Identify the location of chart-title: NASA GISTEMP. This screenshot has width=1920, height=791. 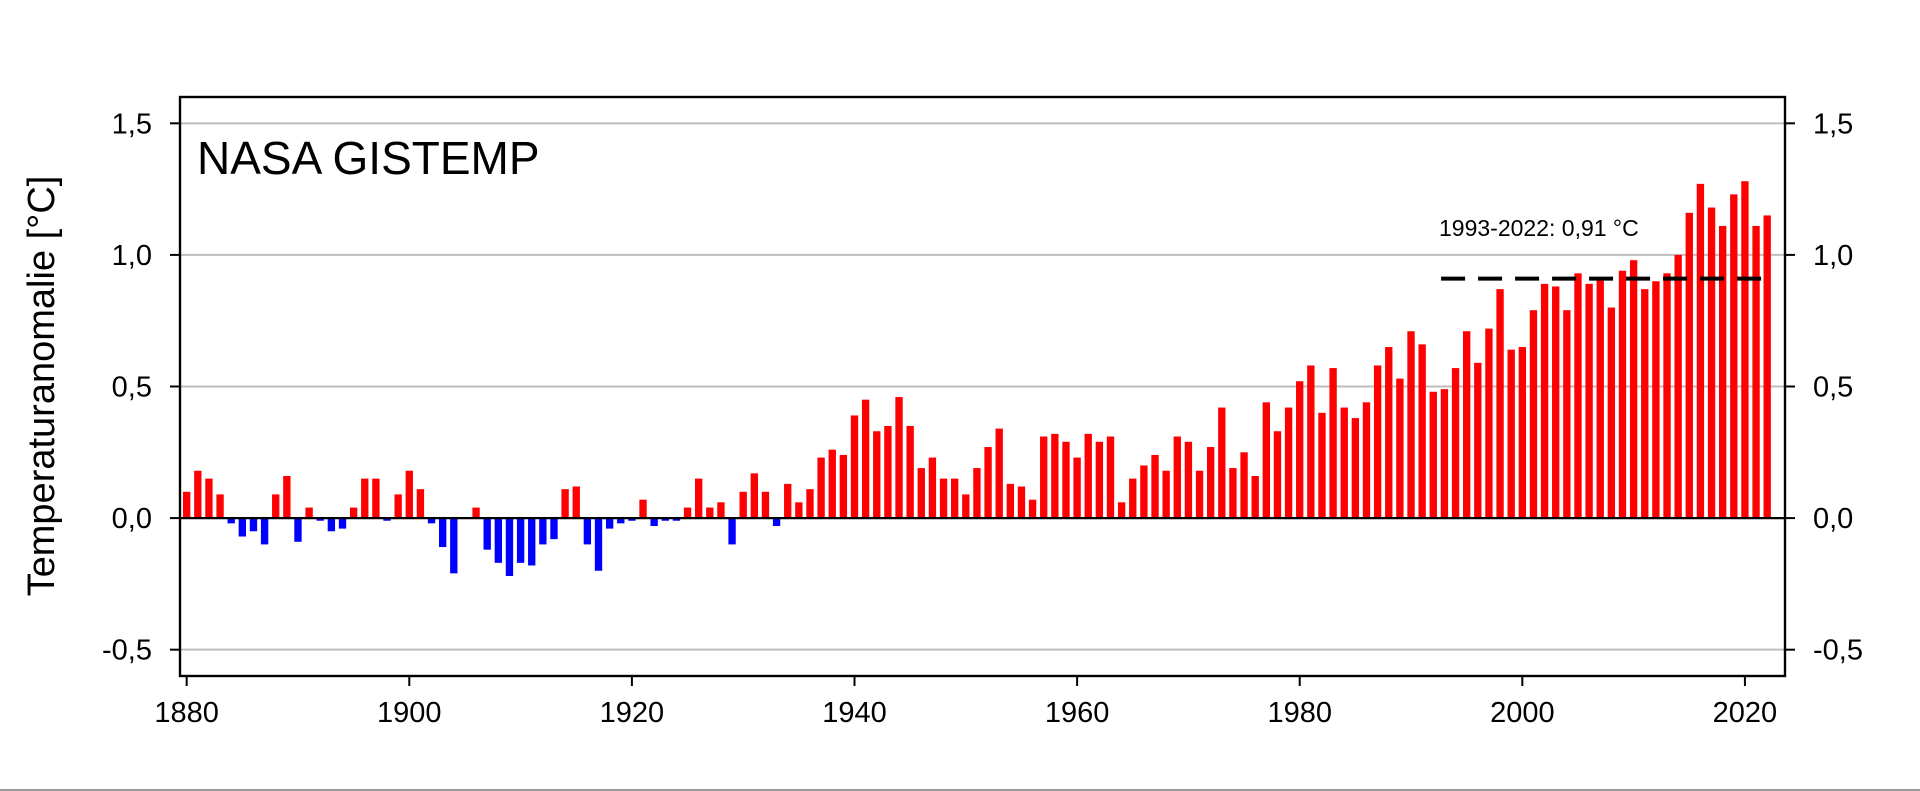
(368, 158).